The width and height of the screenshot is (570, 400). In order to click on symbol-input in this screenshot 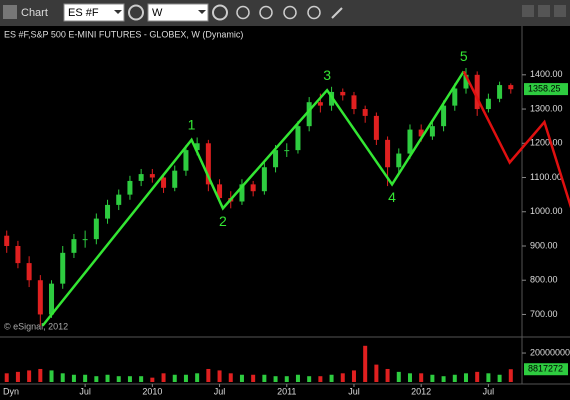, I will do `click(94, 12)`.